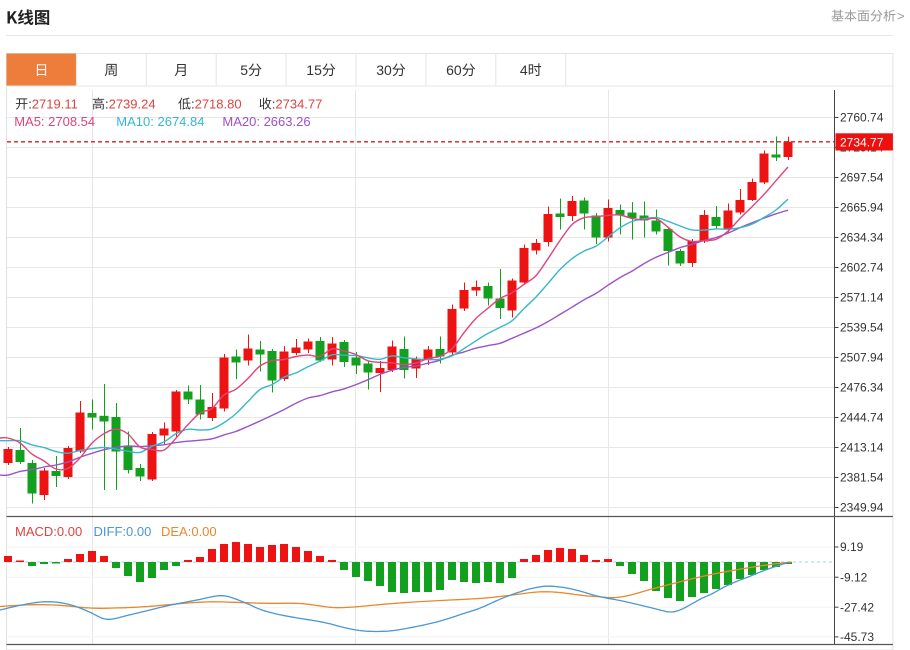 The image size is (910, 650). What do you see at coordinates (862, 418) in the screenshot?
I see `svg-text: 2444.74` at bounding box center [862, 418].